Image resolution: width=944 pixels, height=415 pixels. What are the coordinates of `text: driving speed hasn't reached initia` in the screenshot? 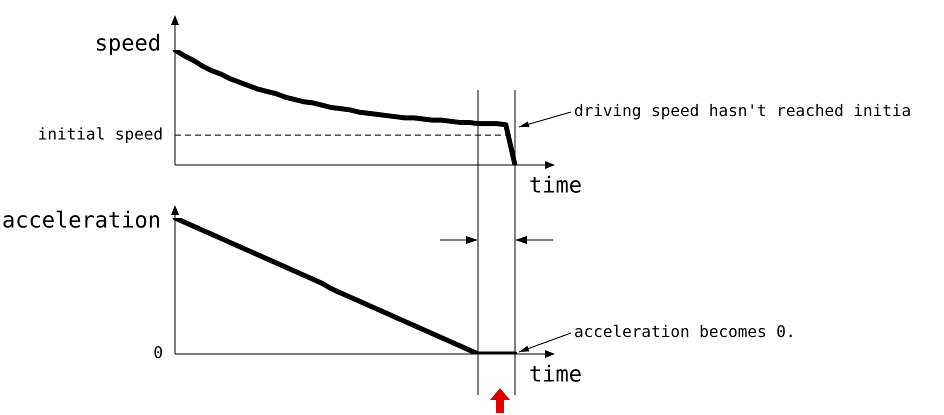 It's located at (743, 110).